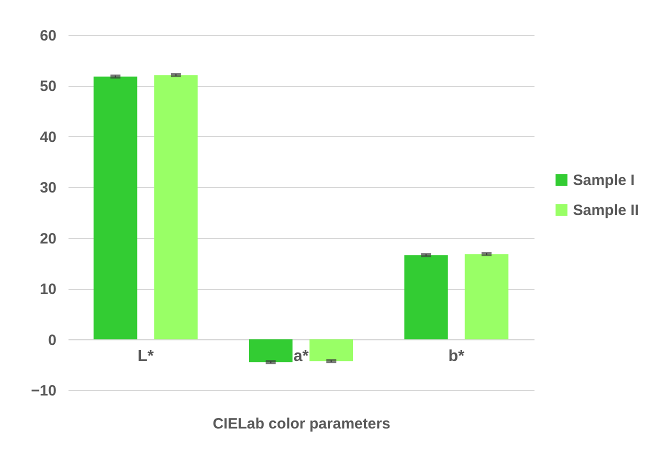  I want to click on y-tick-label: −10, so click(43, 391).